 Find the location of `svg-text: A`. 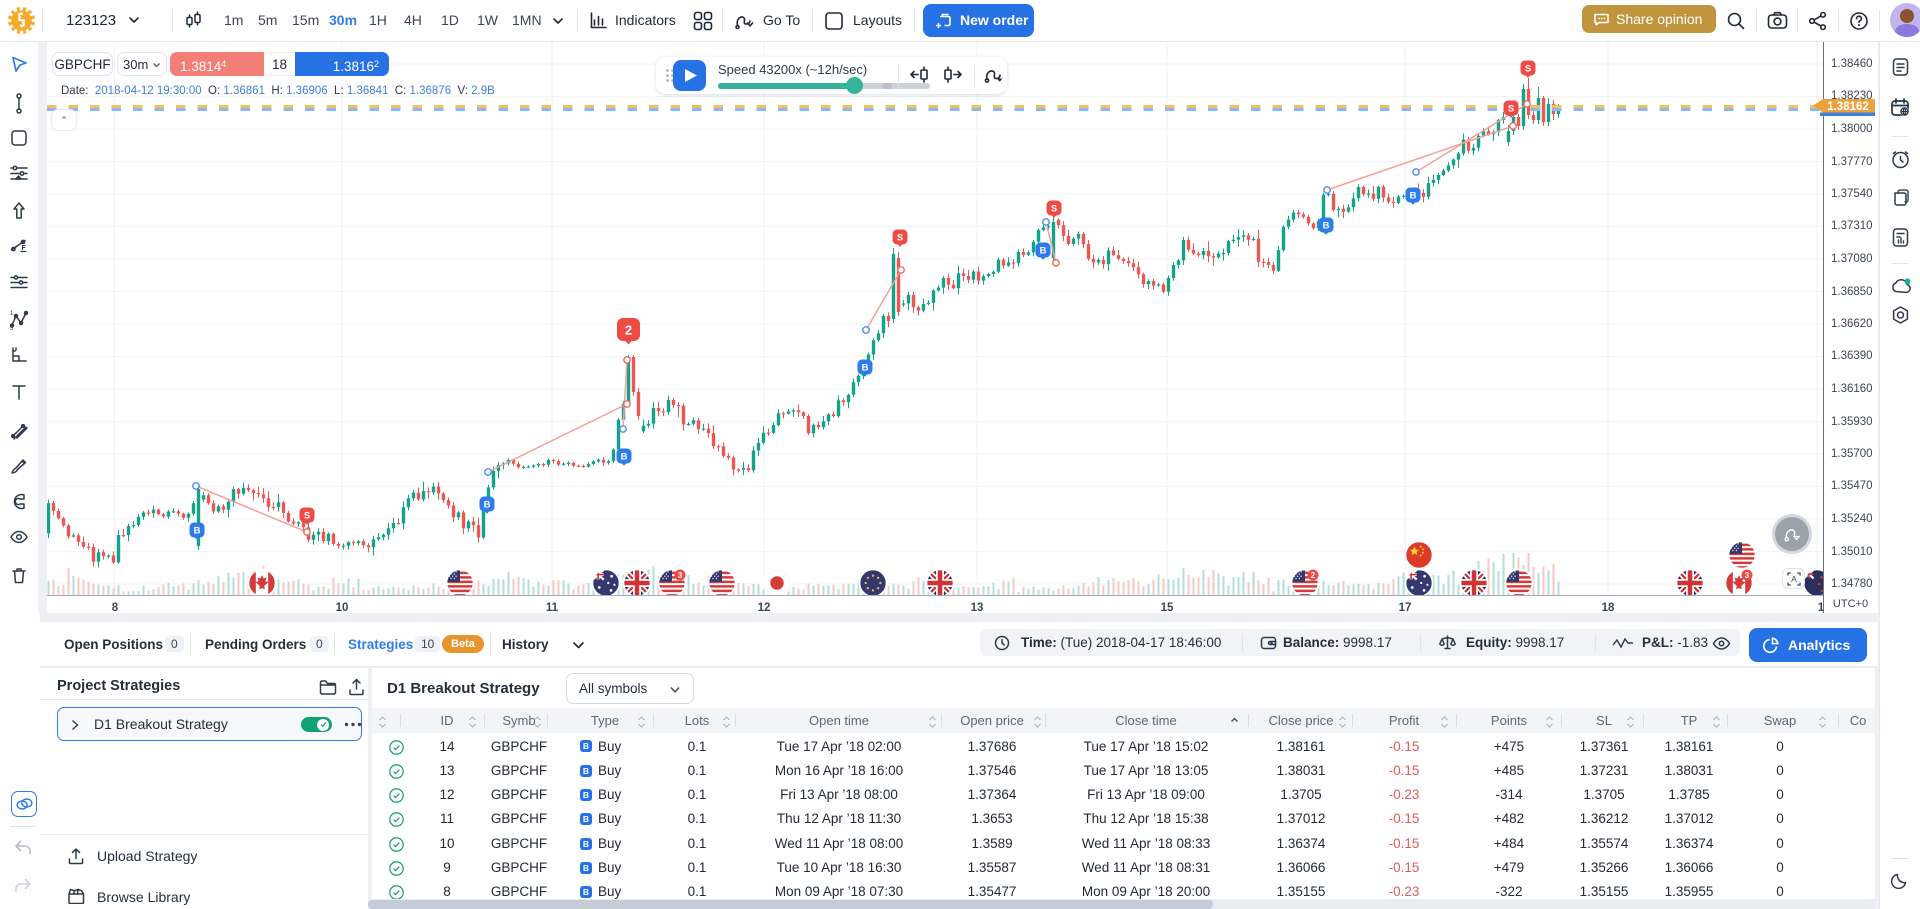

svg-text: A is located at coordinates (1794, 579).